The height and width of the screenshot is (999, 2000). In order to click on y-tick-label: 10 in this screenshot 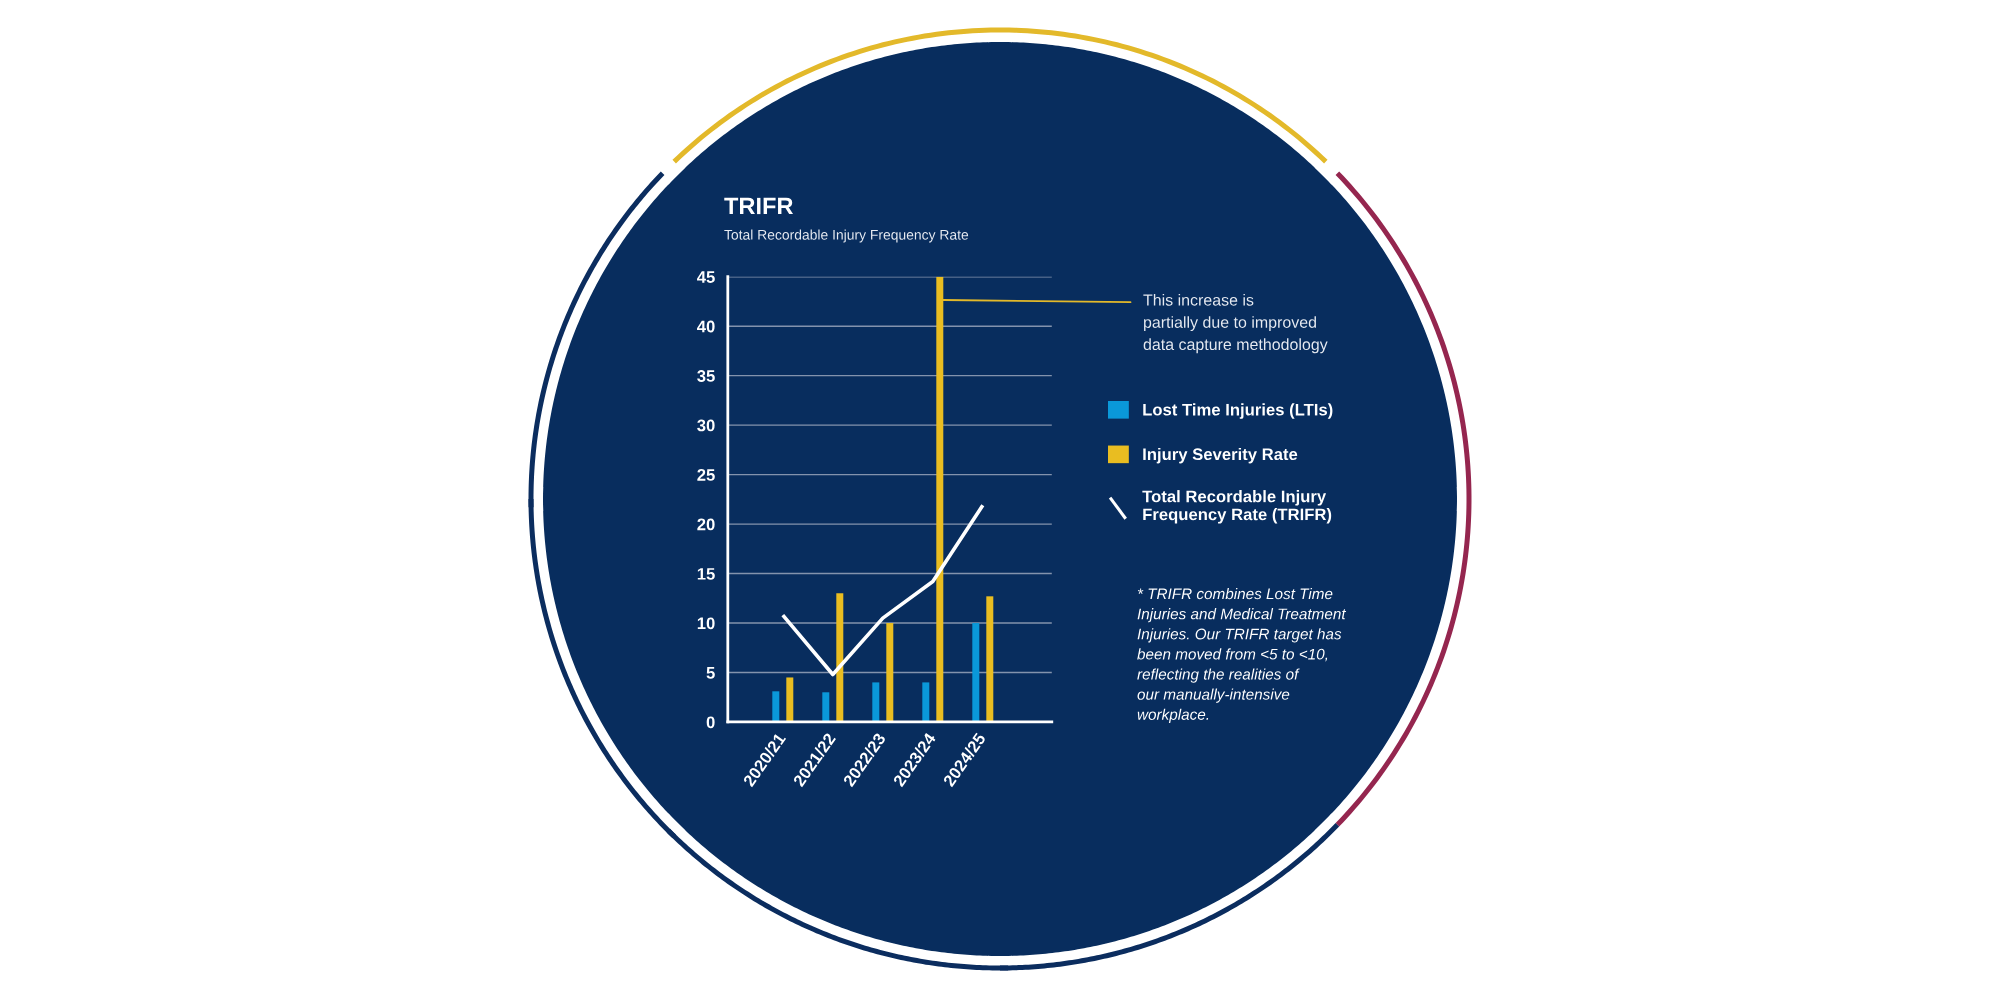, I will do `click(706, 623)`.